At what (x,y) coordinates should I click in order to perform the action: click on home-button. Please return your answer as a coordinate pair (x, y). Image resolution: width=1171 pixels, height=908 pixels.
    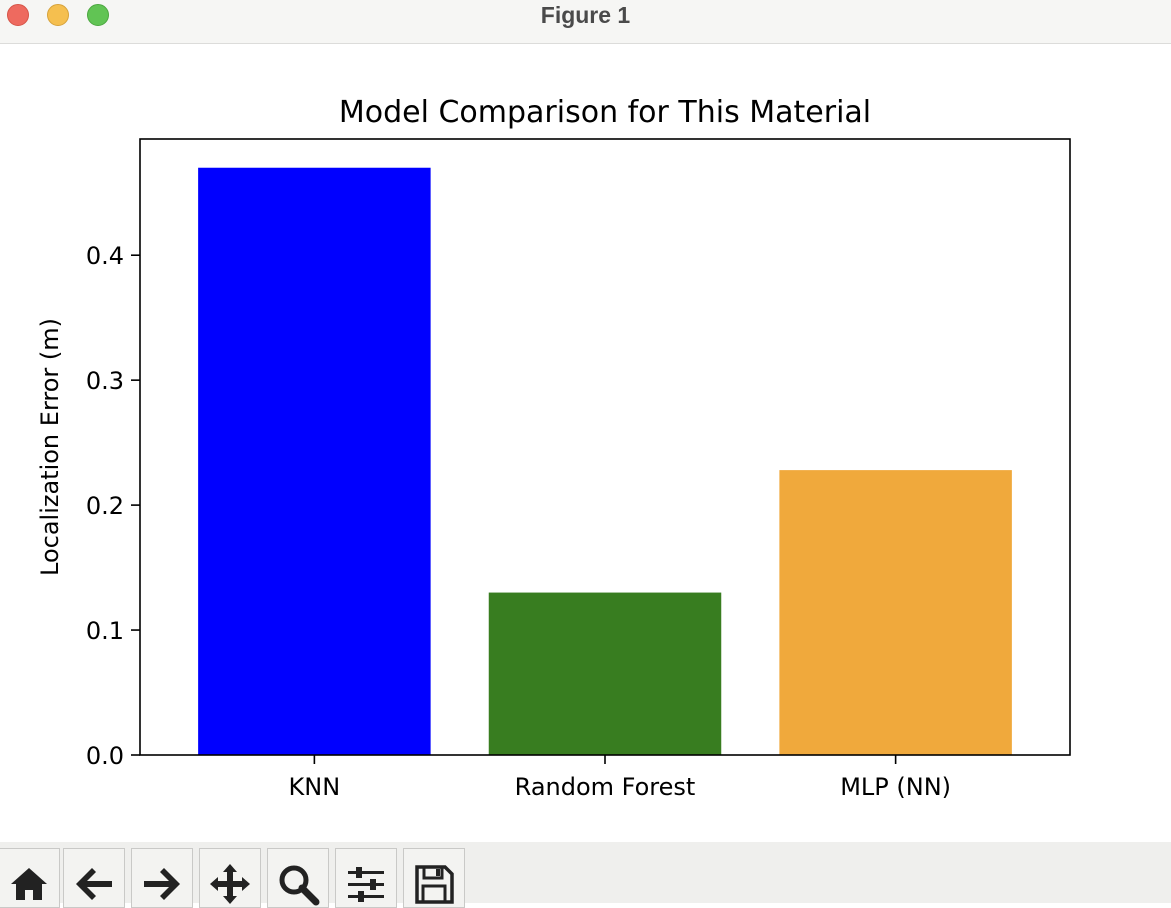
    Looking at the image, I should click on (30, 878).